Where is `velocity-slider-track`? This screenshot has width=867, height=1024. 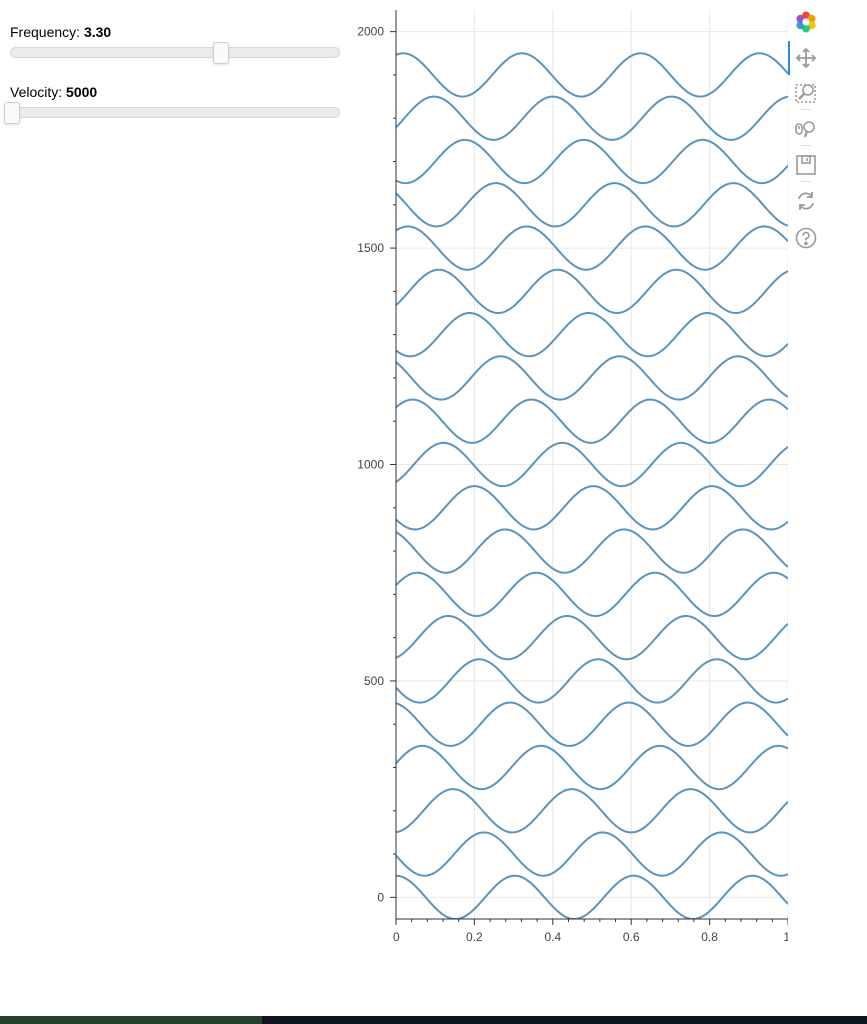 velocity-slider-track is located at coordinates (175, 112).